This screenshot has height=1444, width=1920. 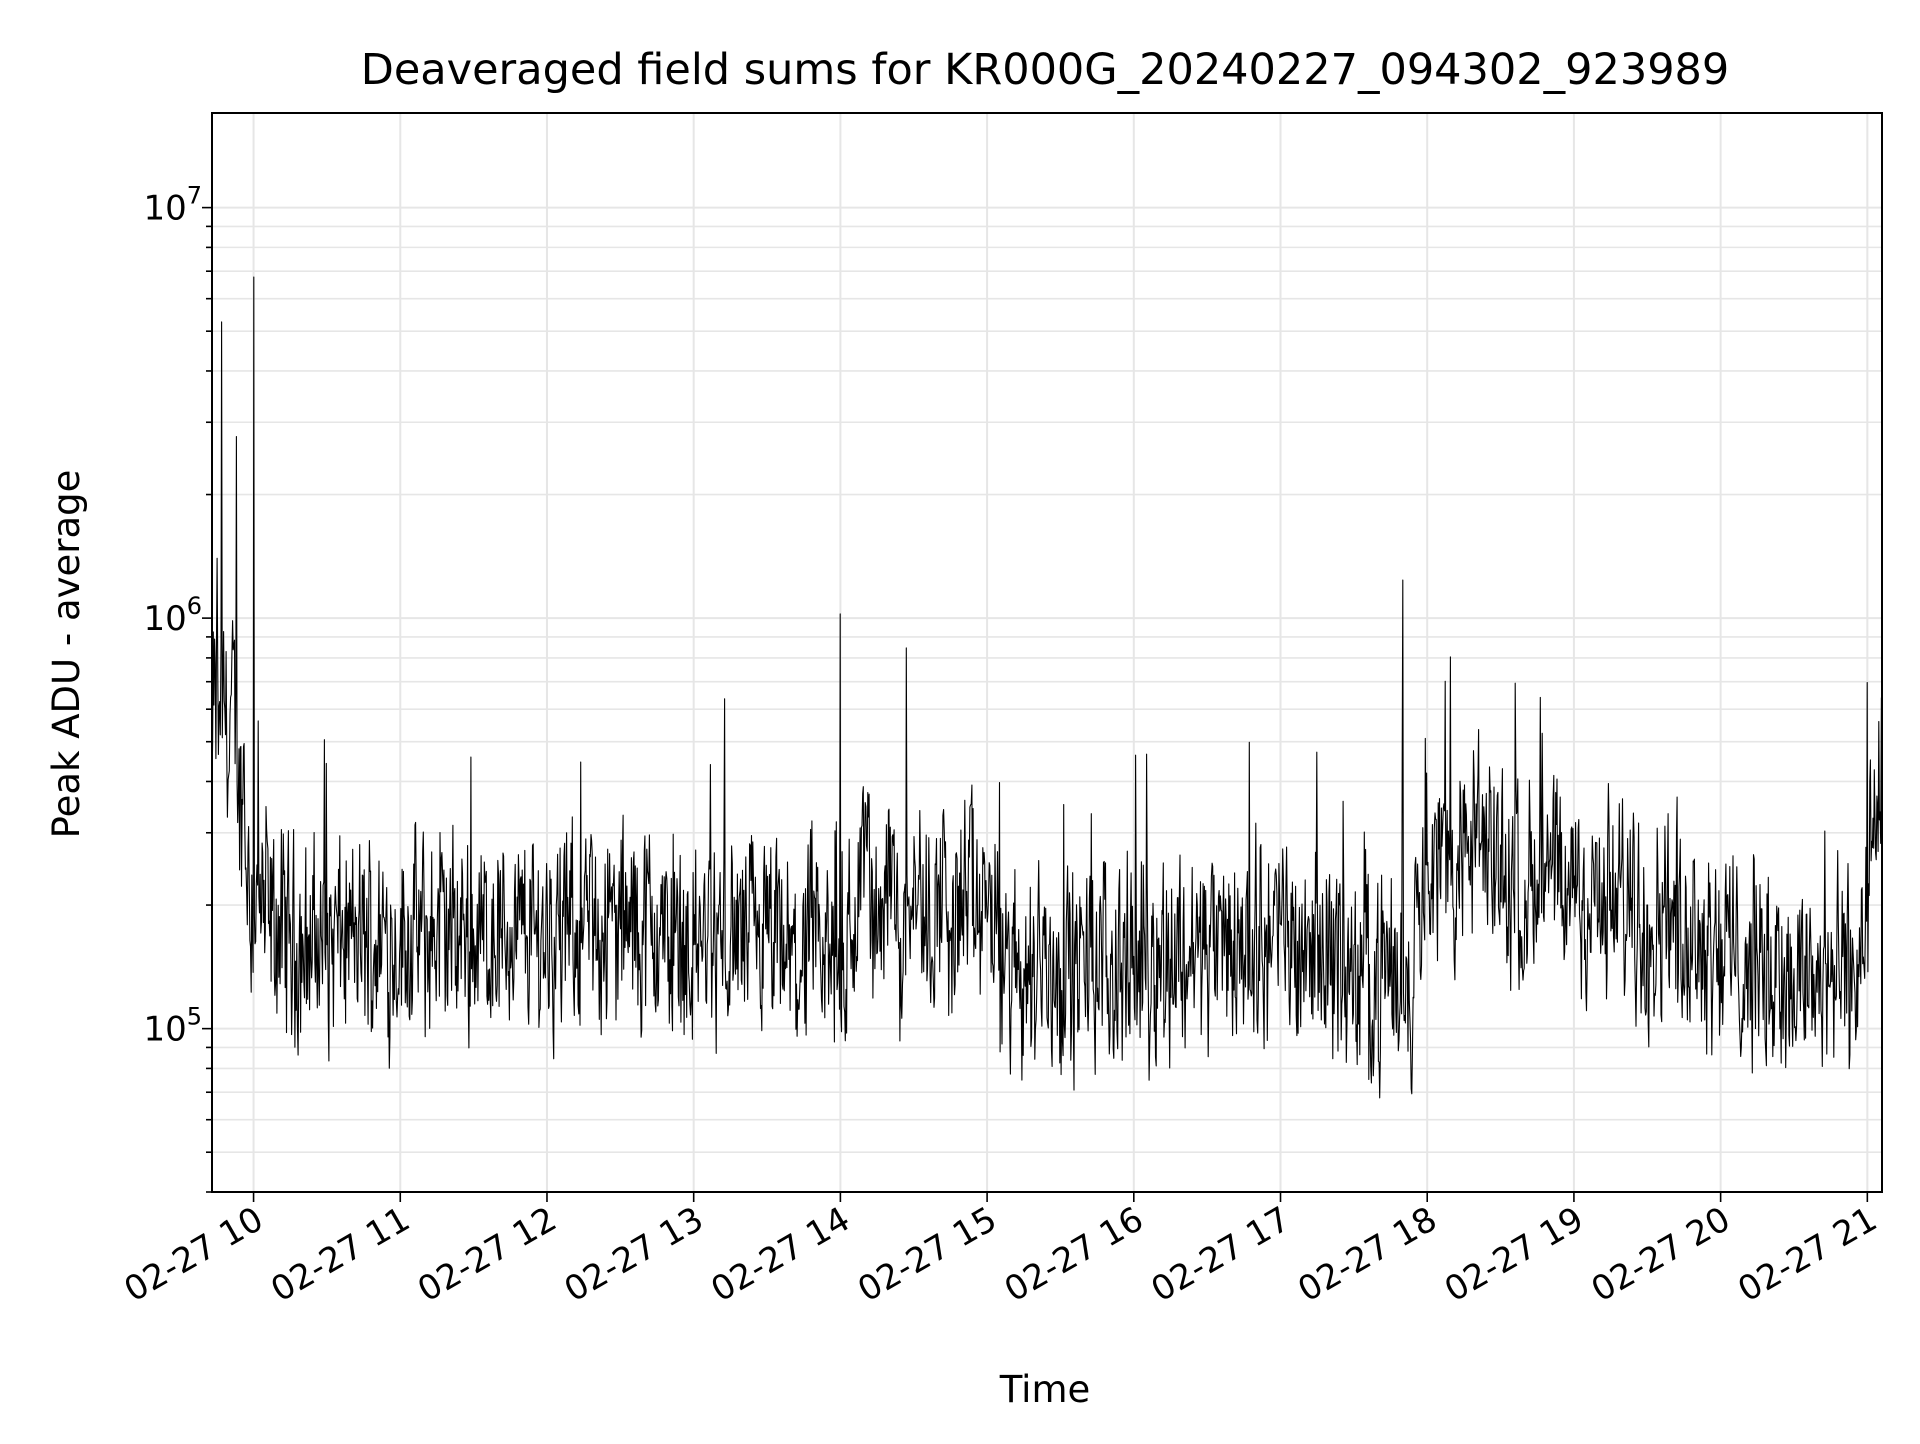 I want to click on x-tick-label: 02-27 20, so click(x=1661, y=1254).